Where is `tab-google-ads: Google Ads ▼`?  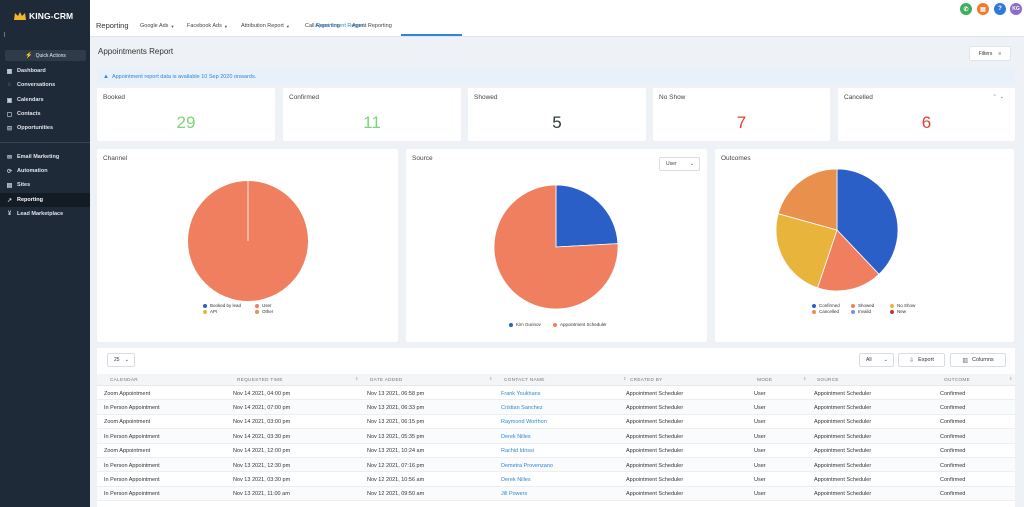 tab-google-ads: Google Ads ▼ is located at coordinates (157, 26).